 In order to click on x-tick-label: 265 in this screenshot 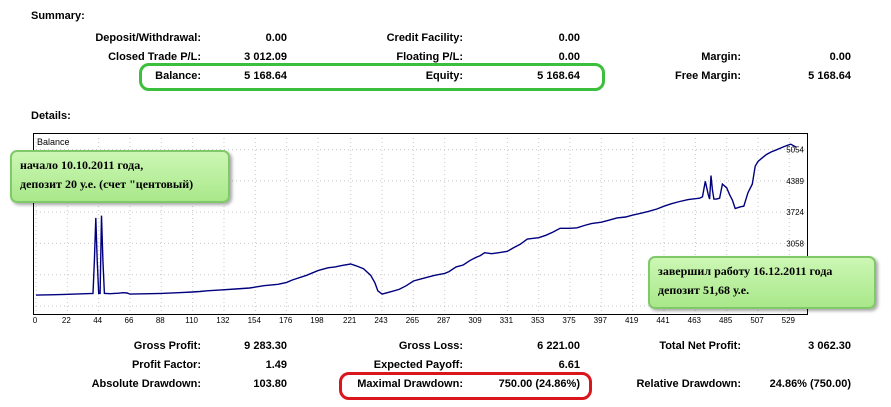, I will do `click(412, 320)`.